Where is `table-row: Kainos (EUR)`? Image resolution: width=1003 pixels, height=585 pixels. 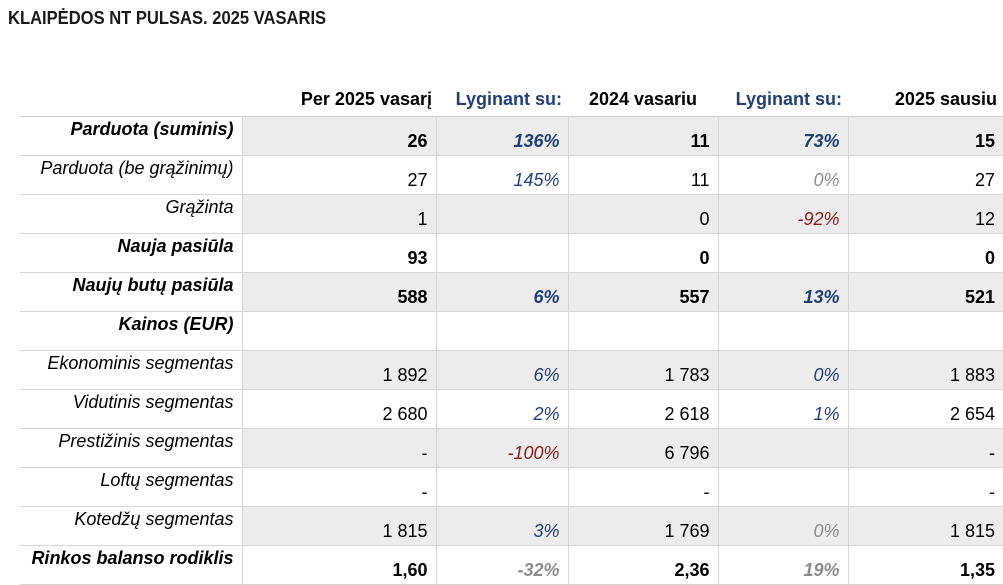
table-row: Kainos (EUR) is located at coordinates (511, 331).